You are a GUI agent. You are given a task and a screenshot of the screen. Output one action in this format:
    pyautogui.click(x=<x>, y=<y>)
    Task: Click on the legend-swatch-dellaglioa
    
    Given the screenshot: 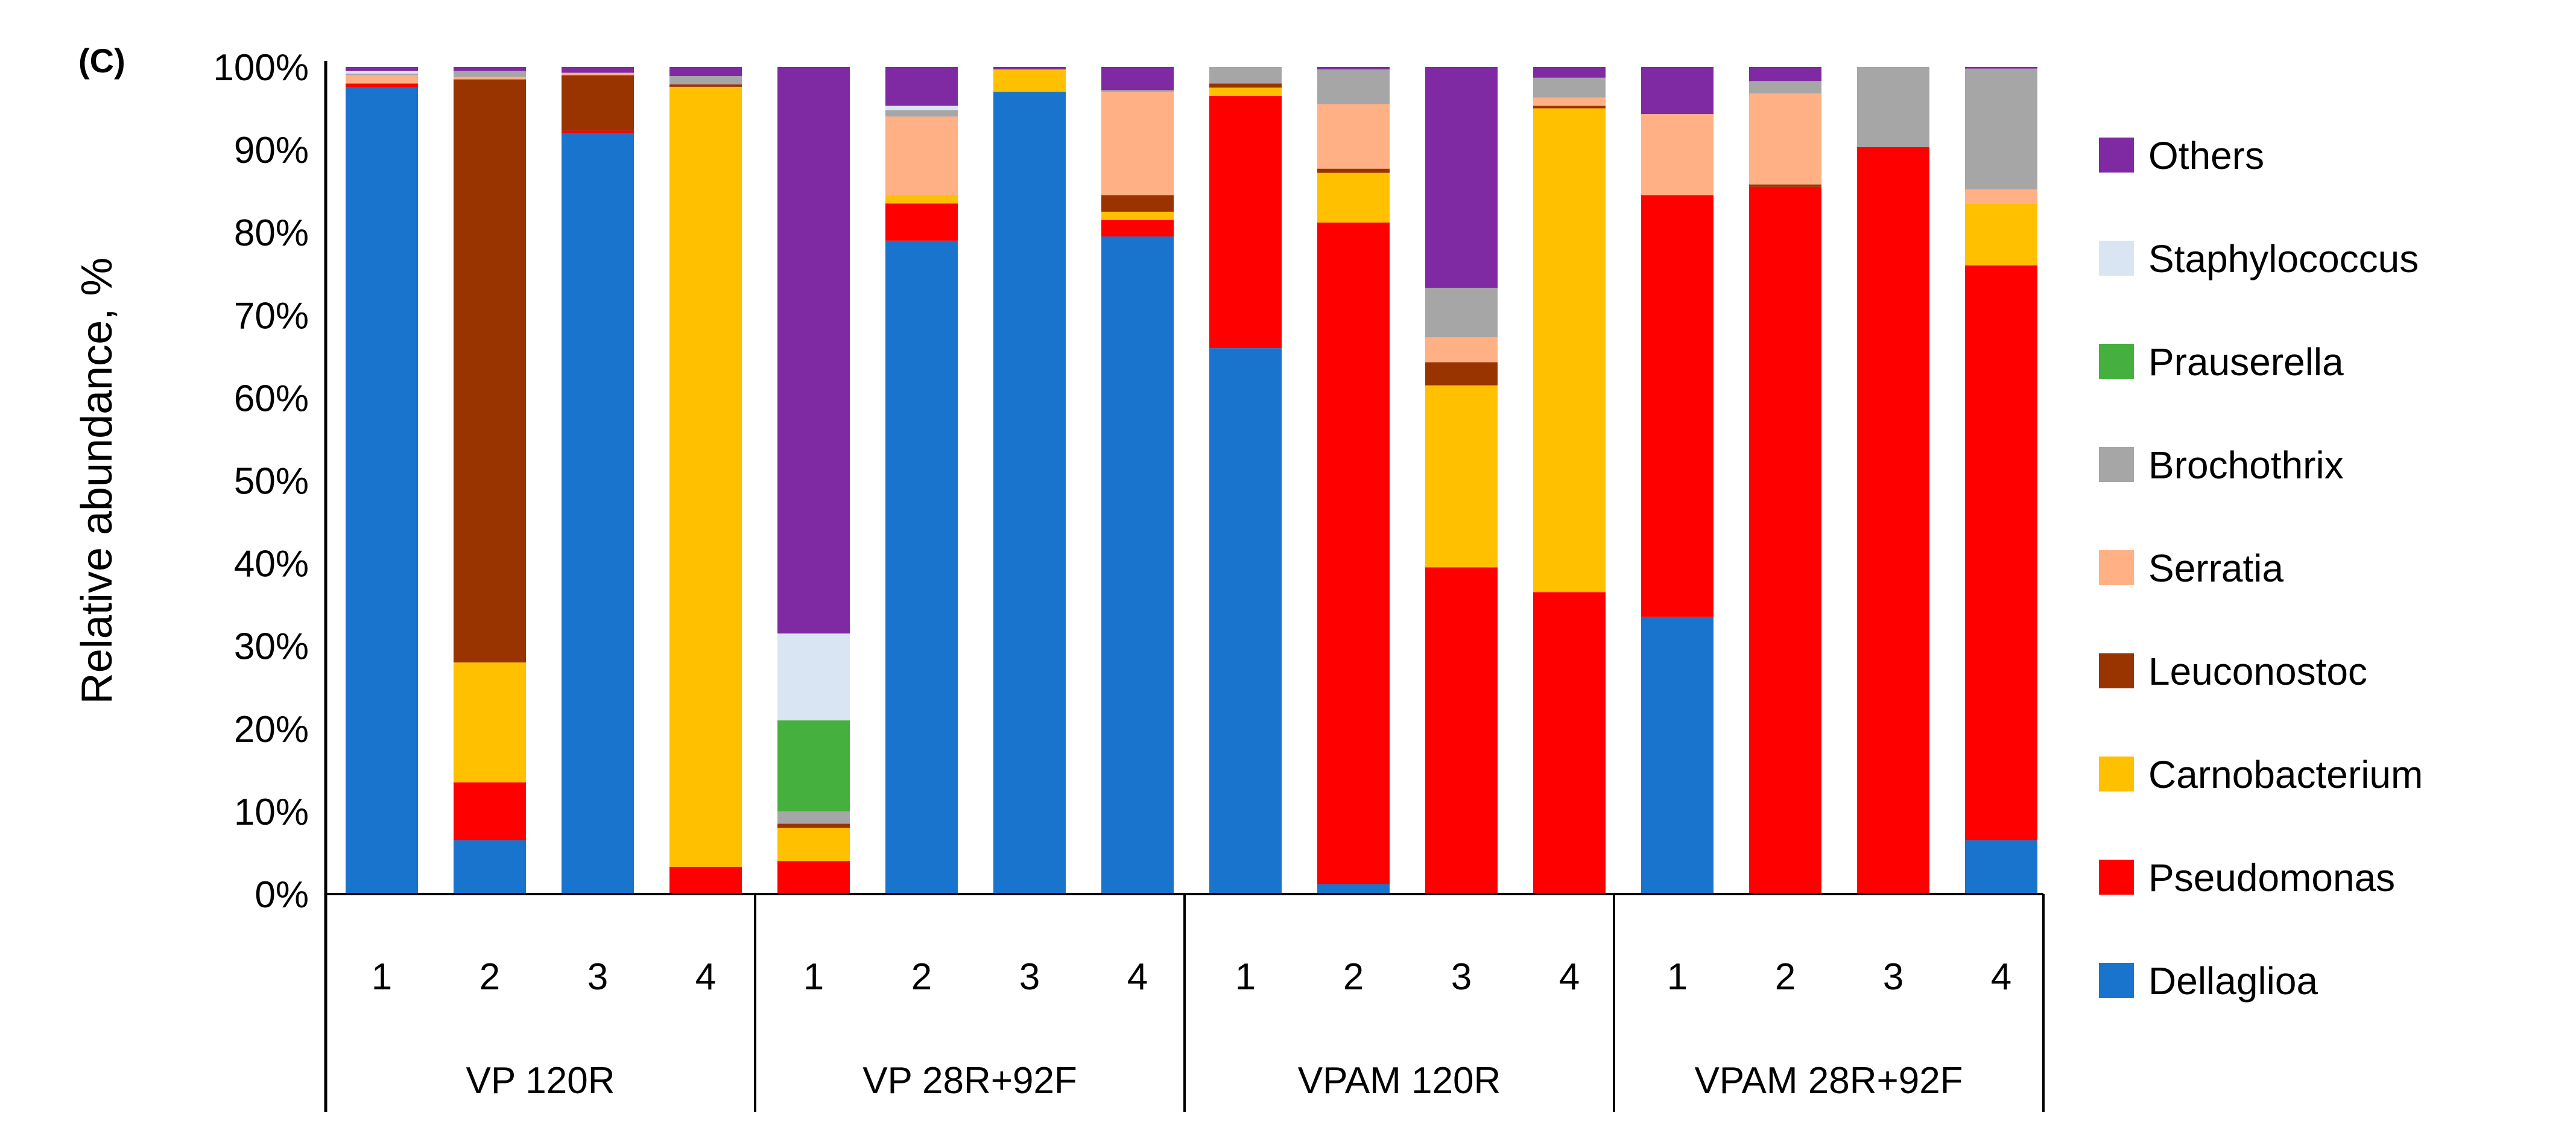 What is the action you would take?
    pyautogui.click(x=2116, y=980)
    